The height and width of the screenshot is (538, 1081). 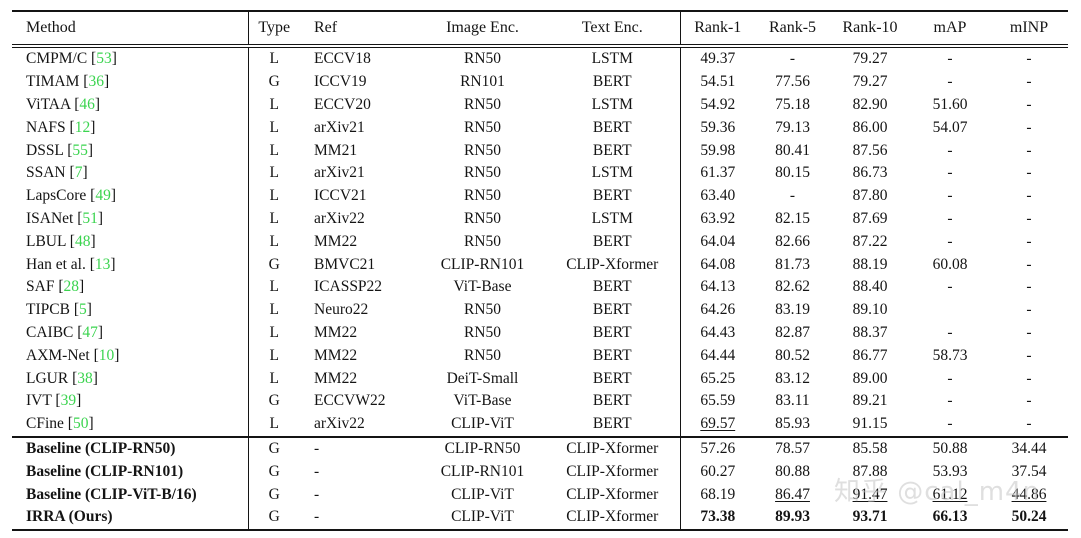 I want to click on cell-method: DSSL [55], so click(x=60, y=150).